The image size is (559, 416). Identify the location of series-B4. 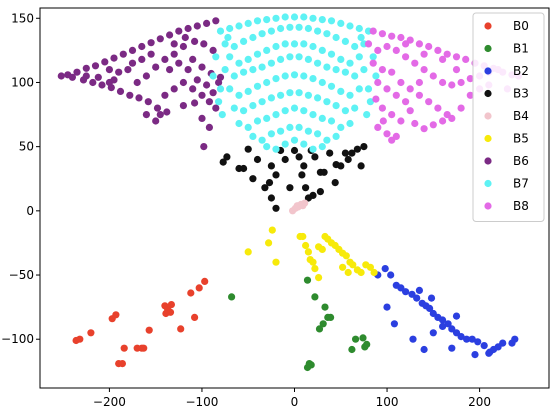
(299, 207).